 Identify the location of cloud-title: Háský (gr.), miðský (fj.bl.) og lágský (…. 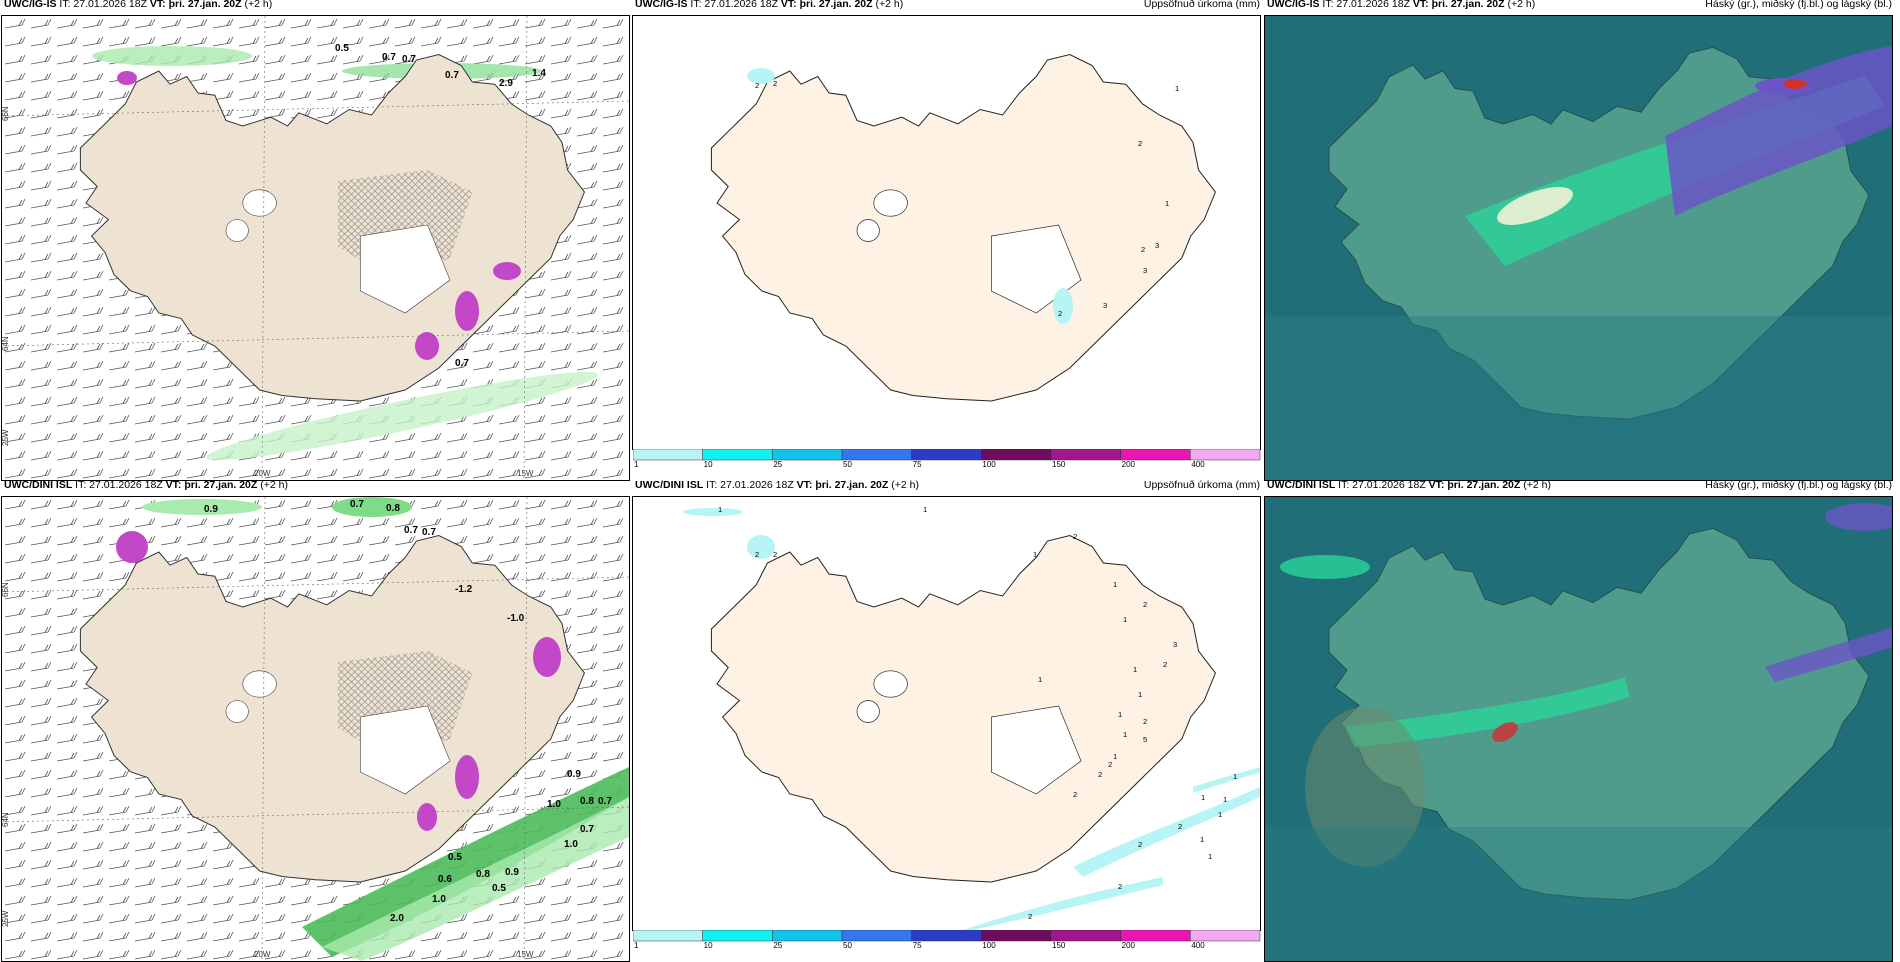
(1798, 485).